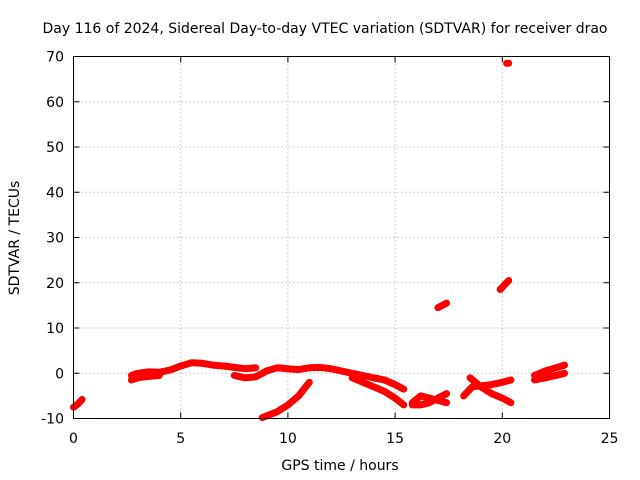 The width and height of the screenshot is (640, 480). I want to click on y-tick-label: 10, so click(55, 329).